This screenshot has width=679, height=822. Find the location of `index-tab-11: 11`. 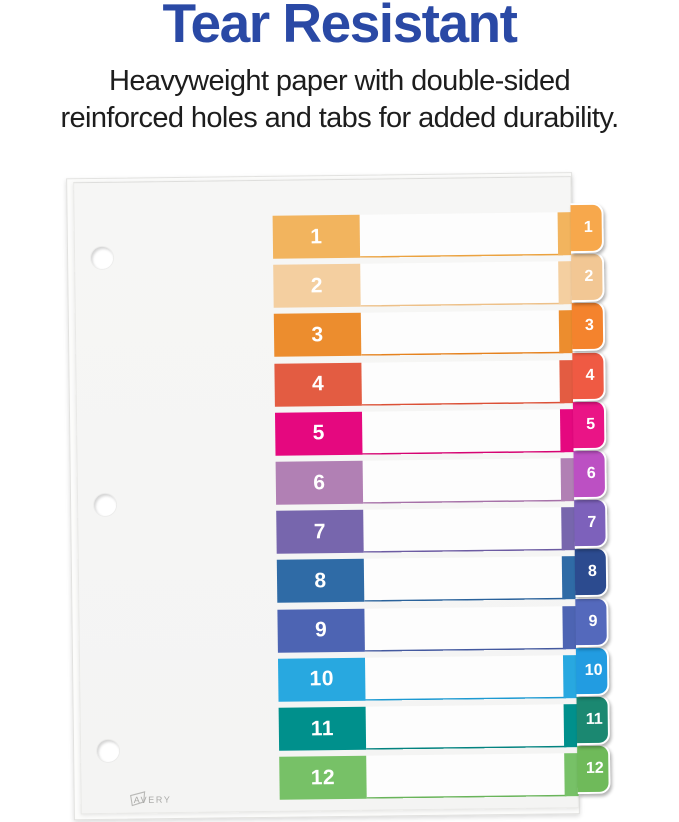

index-tab-11: 11 is located at coordinates (593, 720).